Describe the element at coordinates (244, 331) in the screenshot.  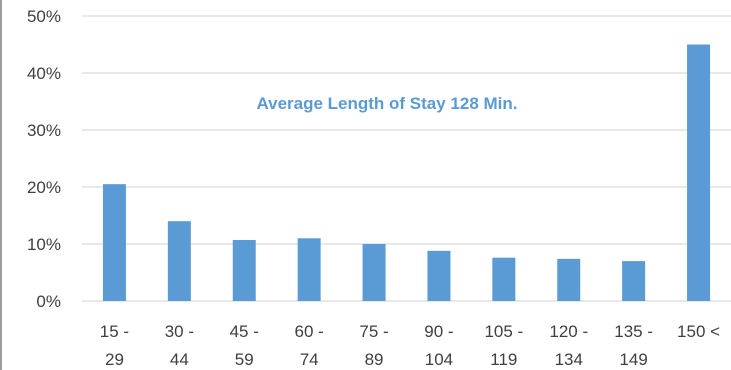
I see `x-tick-label: 45 -` at that location.